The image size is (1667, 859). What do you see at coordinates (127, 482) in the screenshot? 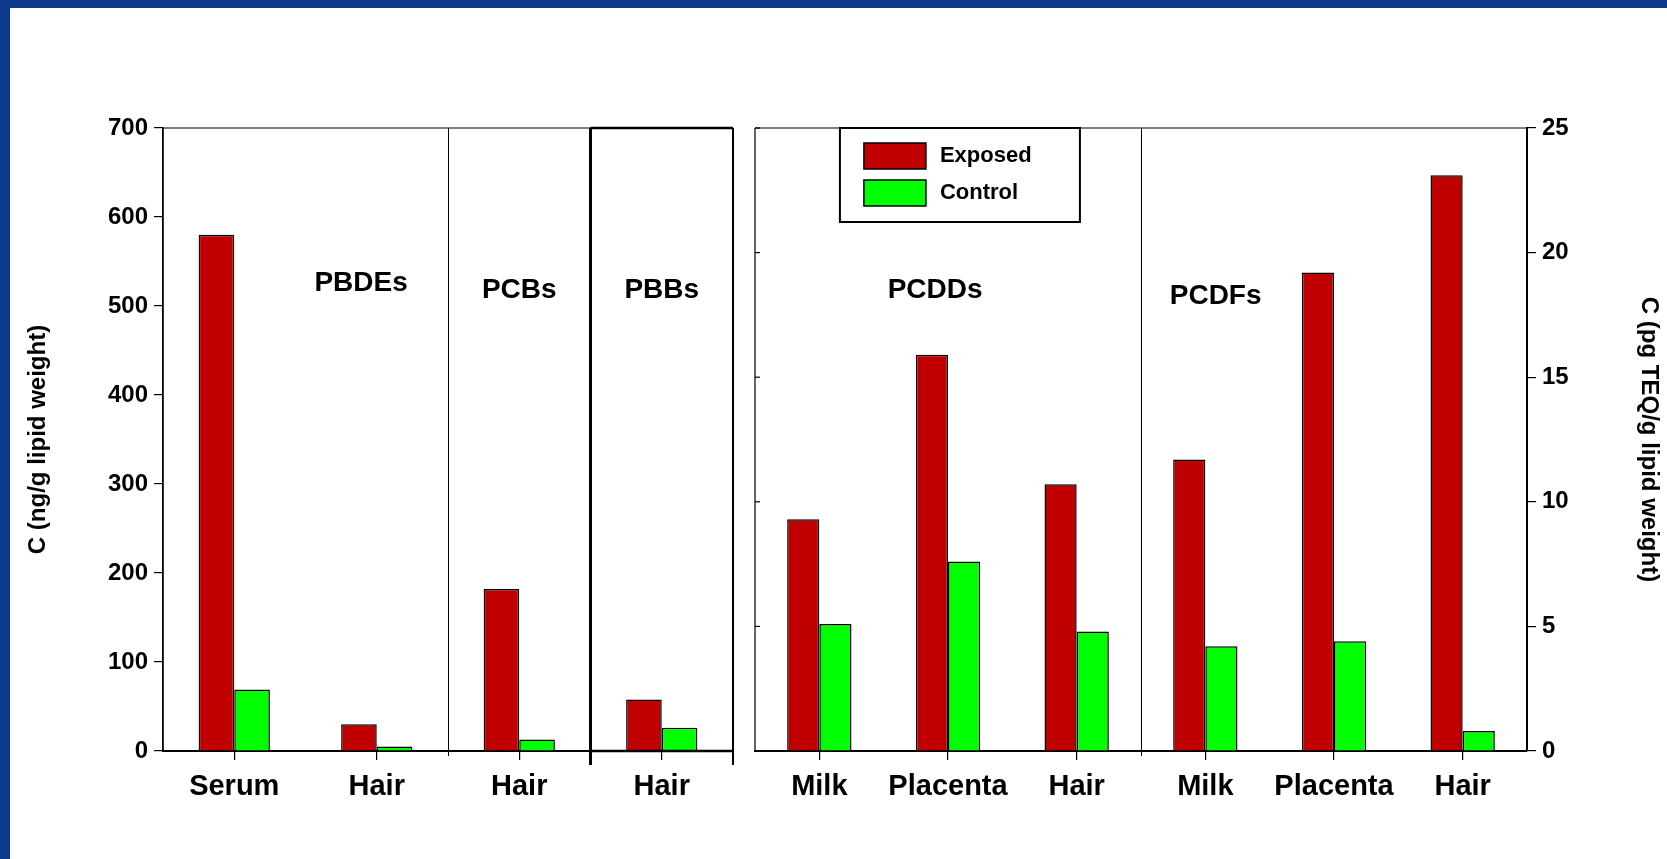
I see `y-tick-label: 300` at bounding box center [127, 482].